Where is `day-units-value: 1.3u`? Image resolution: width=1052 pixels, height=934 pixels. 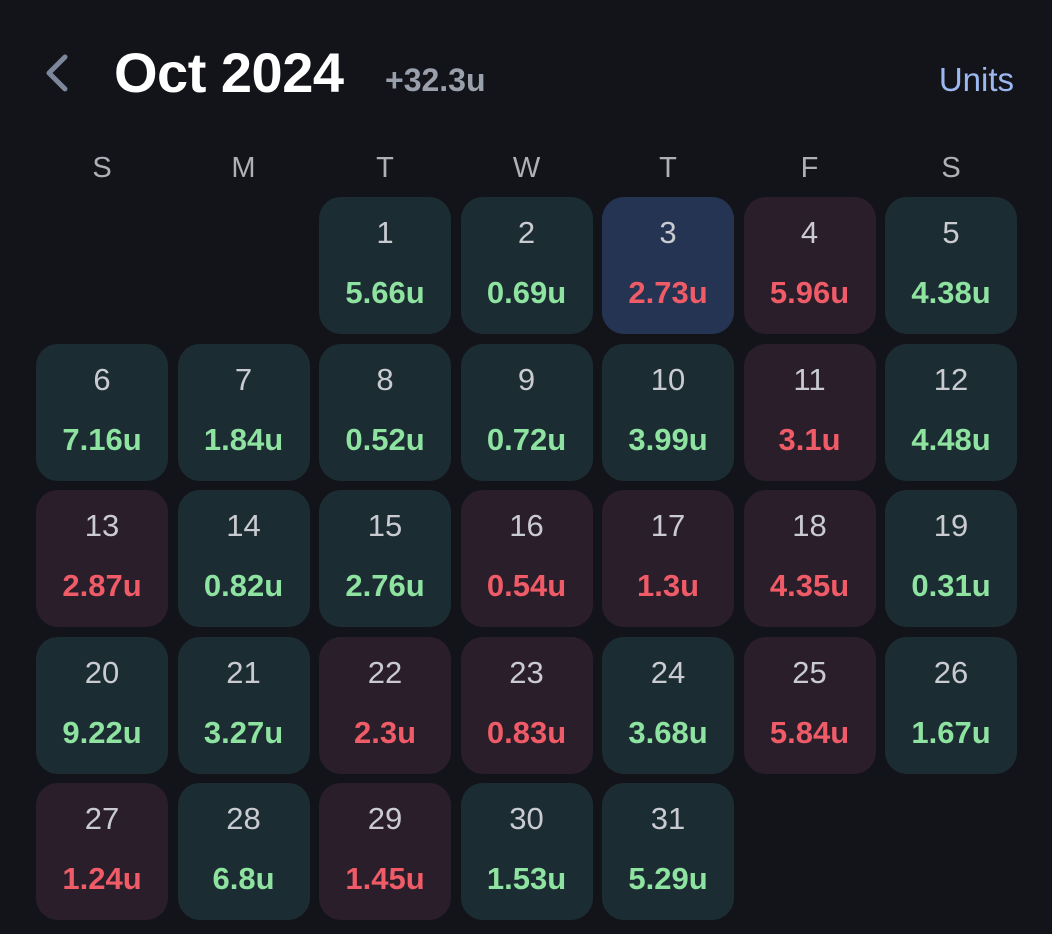
day-units-value: 1.3u is located at coordinates (668, 586).